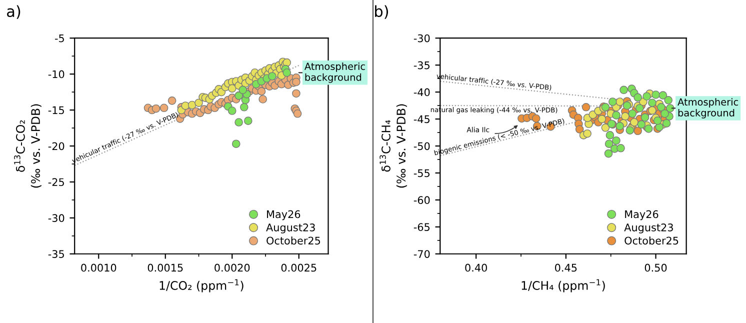  I want to click on y-tick-label: -20, so click(56, 146).